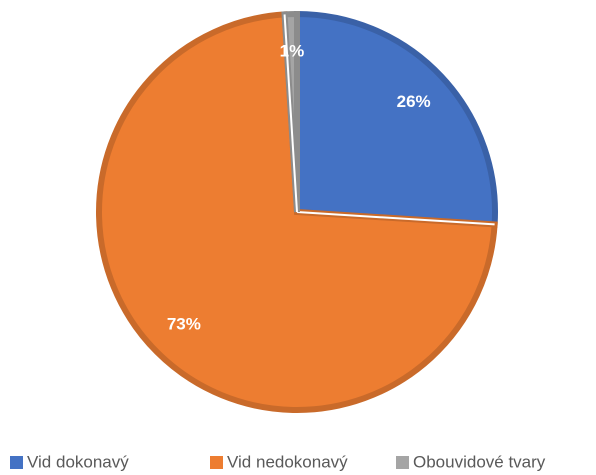 This screenshot has width=596, height=475. Describe the element at coordinates (479, 461) in the screenshot. I see `legend-label: Obouvidové tvary` at that location.